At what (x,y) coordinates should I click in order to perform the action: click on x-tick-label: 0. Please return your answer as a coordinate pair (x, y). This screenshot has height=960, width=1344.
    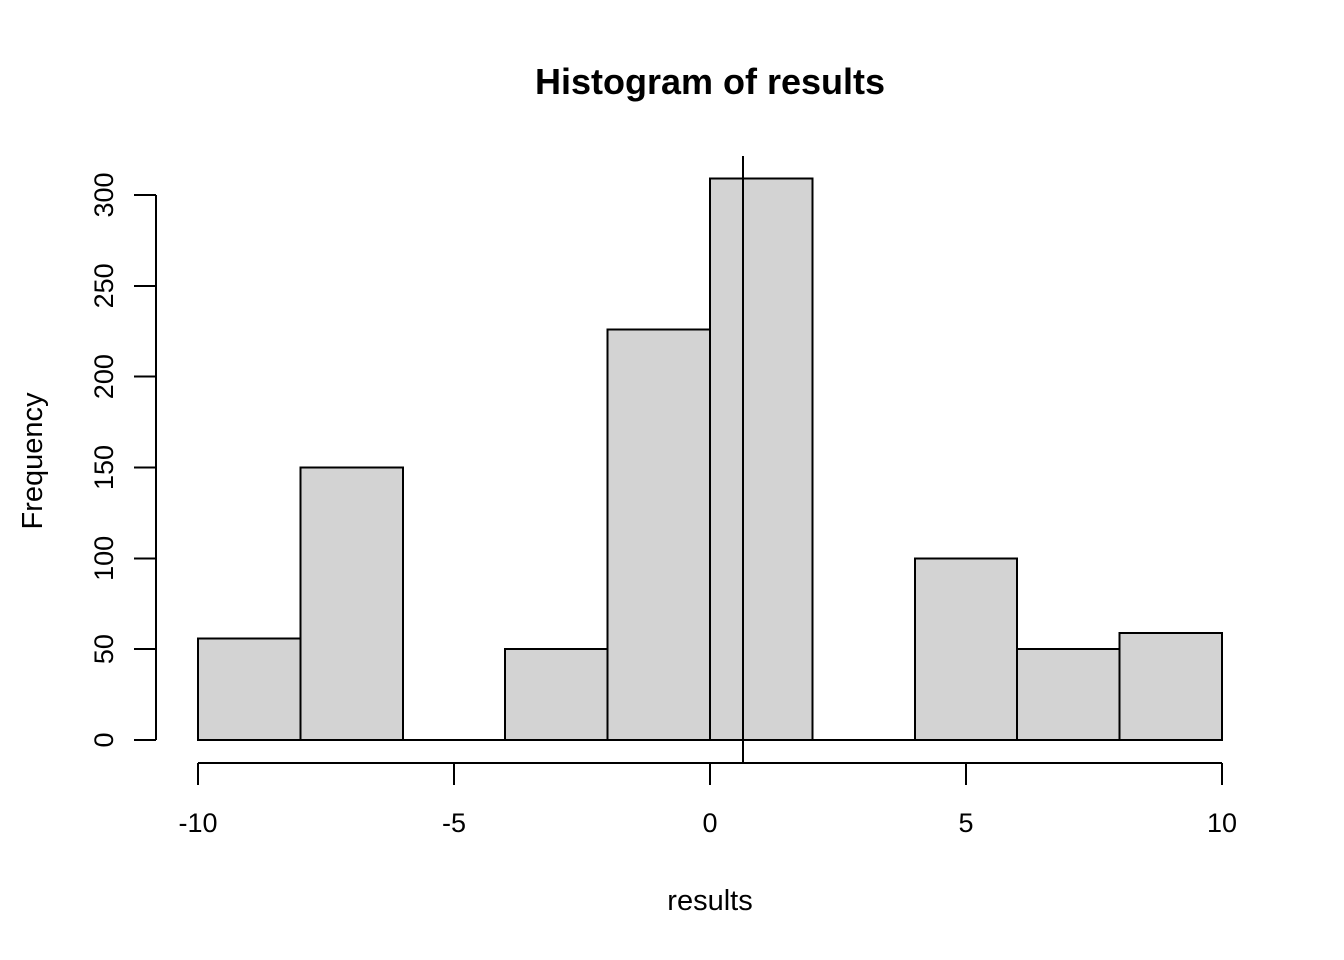
    Looking at the image, I should click on (709, 823).